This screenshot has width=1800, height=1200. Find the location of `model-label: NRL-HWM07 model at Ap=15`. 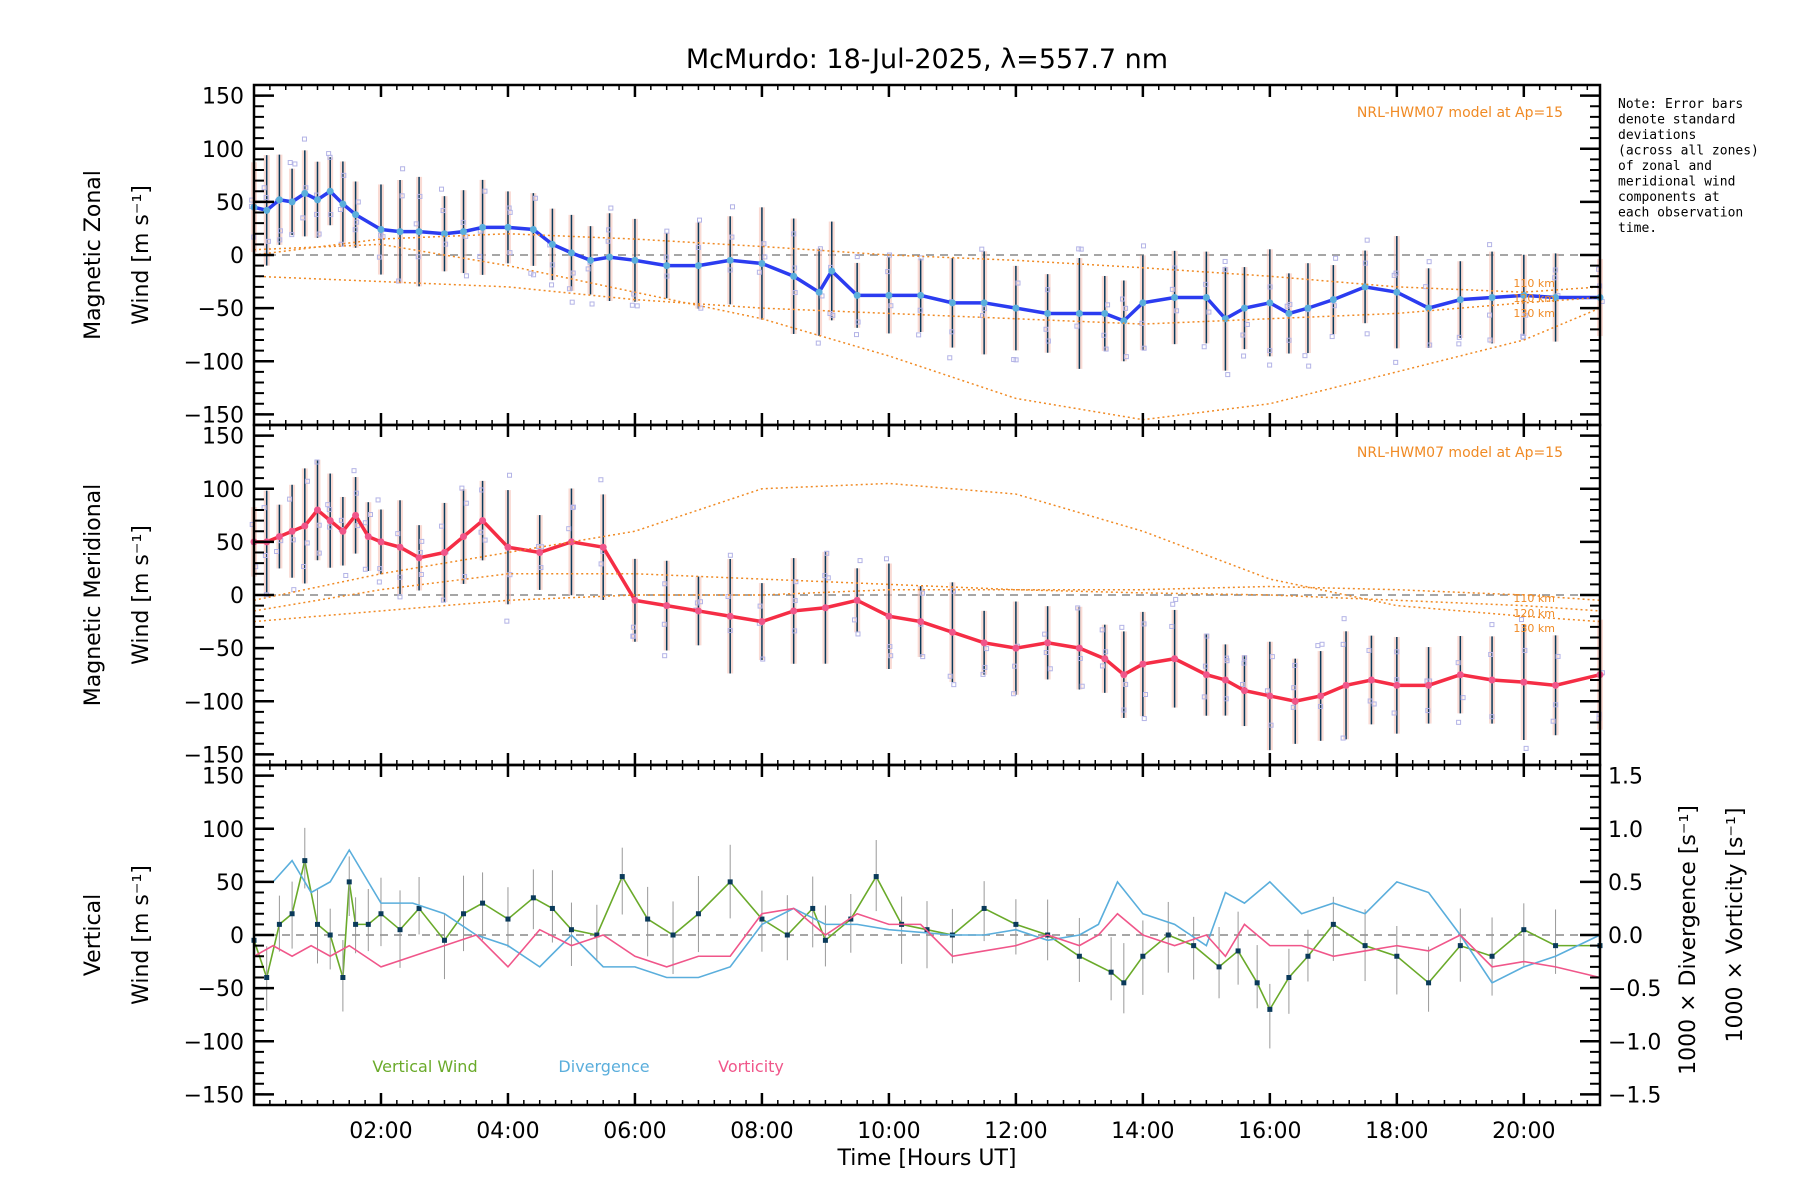

model-label: NRL-HWM07 model at Ap=15 is located at coordinates (1460, 113).